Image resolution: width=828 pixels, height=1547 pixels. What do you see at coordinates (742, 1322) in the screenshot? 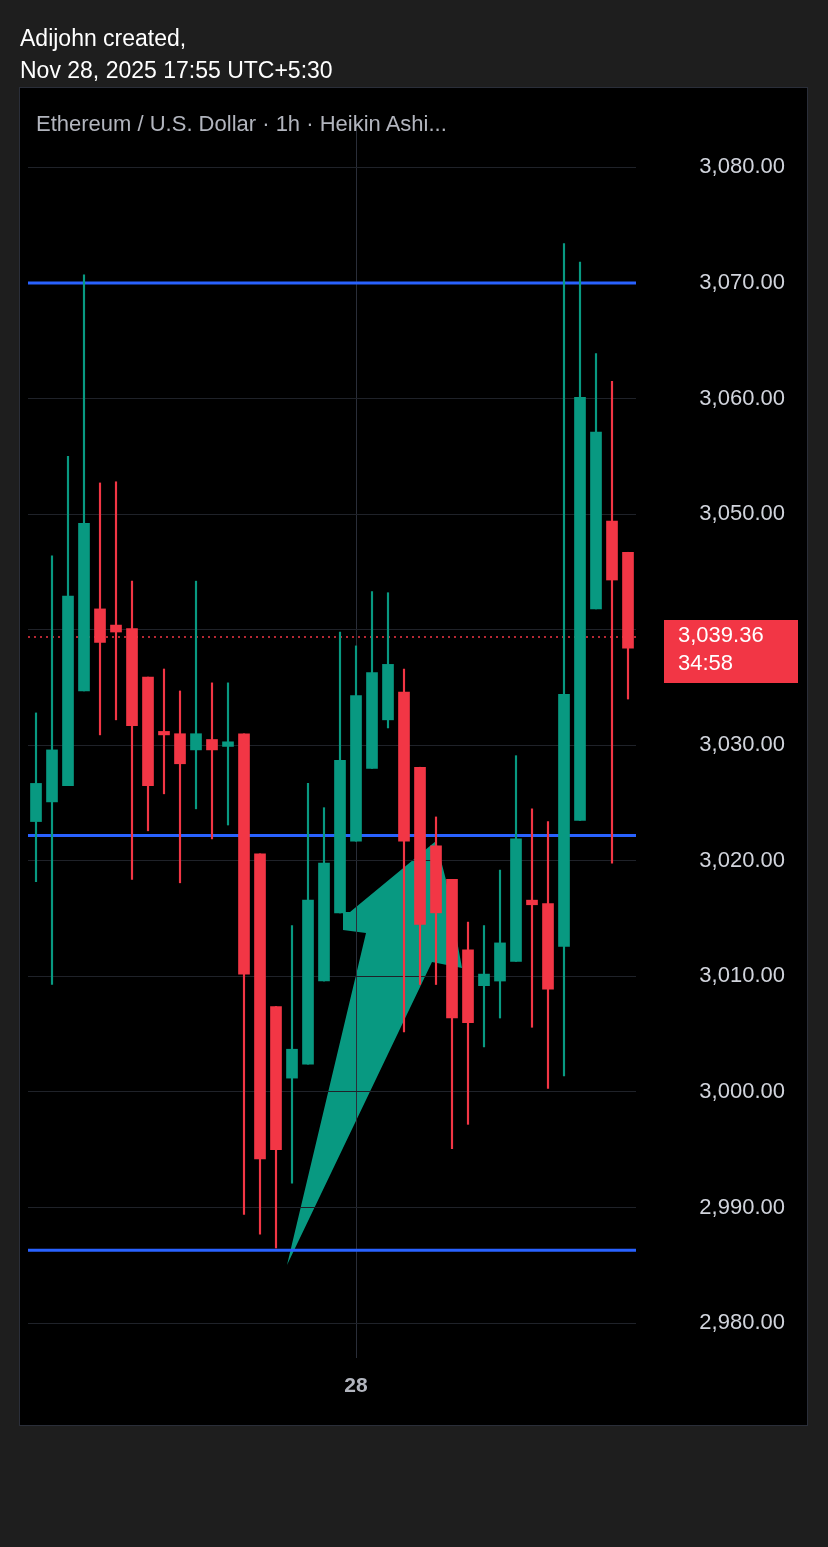
I see `y-tick-label: 2,980.00` at bounding box center [742, 1322].